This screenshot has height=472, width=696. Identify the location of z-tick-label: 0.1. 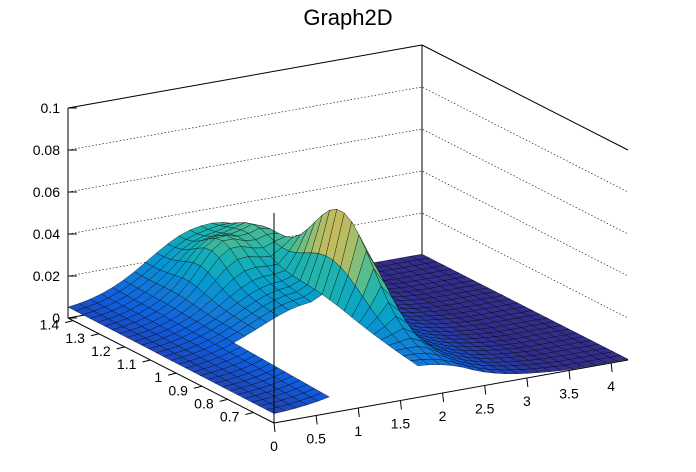
(51, 108).